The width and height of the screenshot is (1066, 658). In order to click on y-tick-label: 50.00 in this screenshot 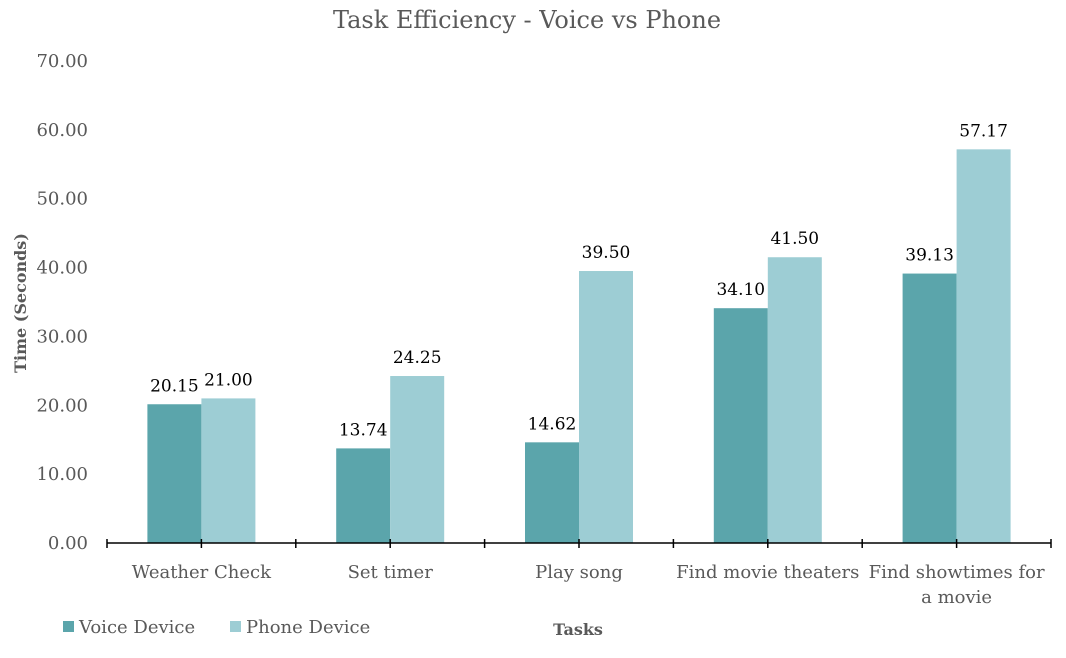, I will do `click(62, 199)`.